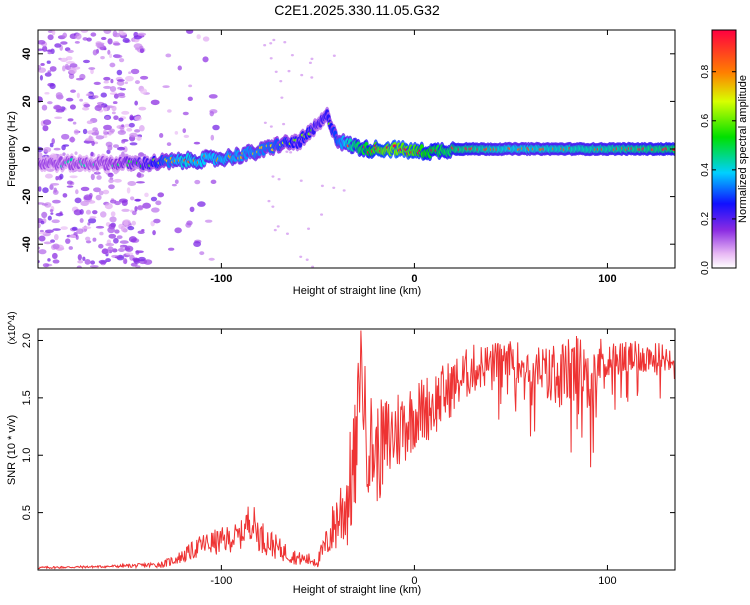  I want to click on spectrogram-xtick-label: -100, so click(221, 279).